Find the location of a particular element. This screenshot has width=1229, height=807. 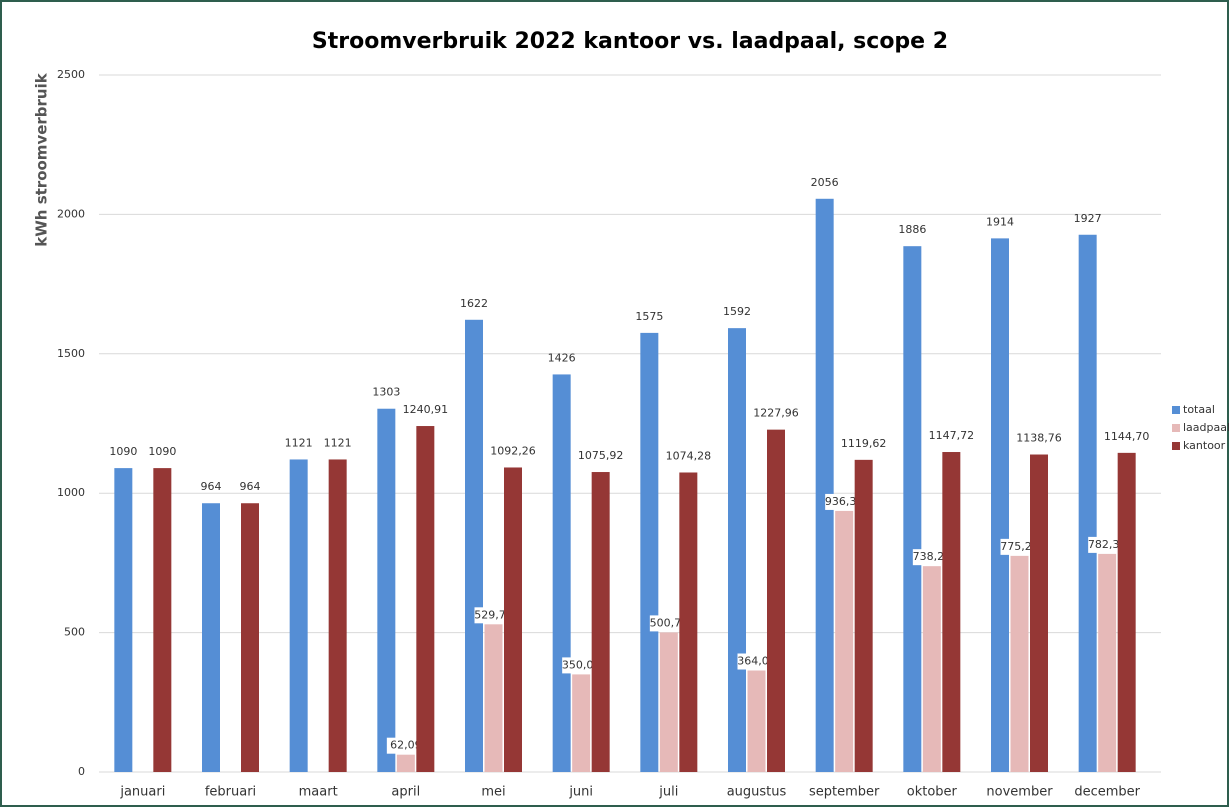

x-tick-label: april is located at coordinates (405, 792).